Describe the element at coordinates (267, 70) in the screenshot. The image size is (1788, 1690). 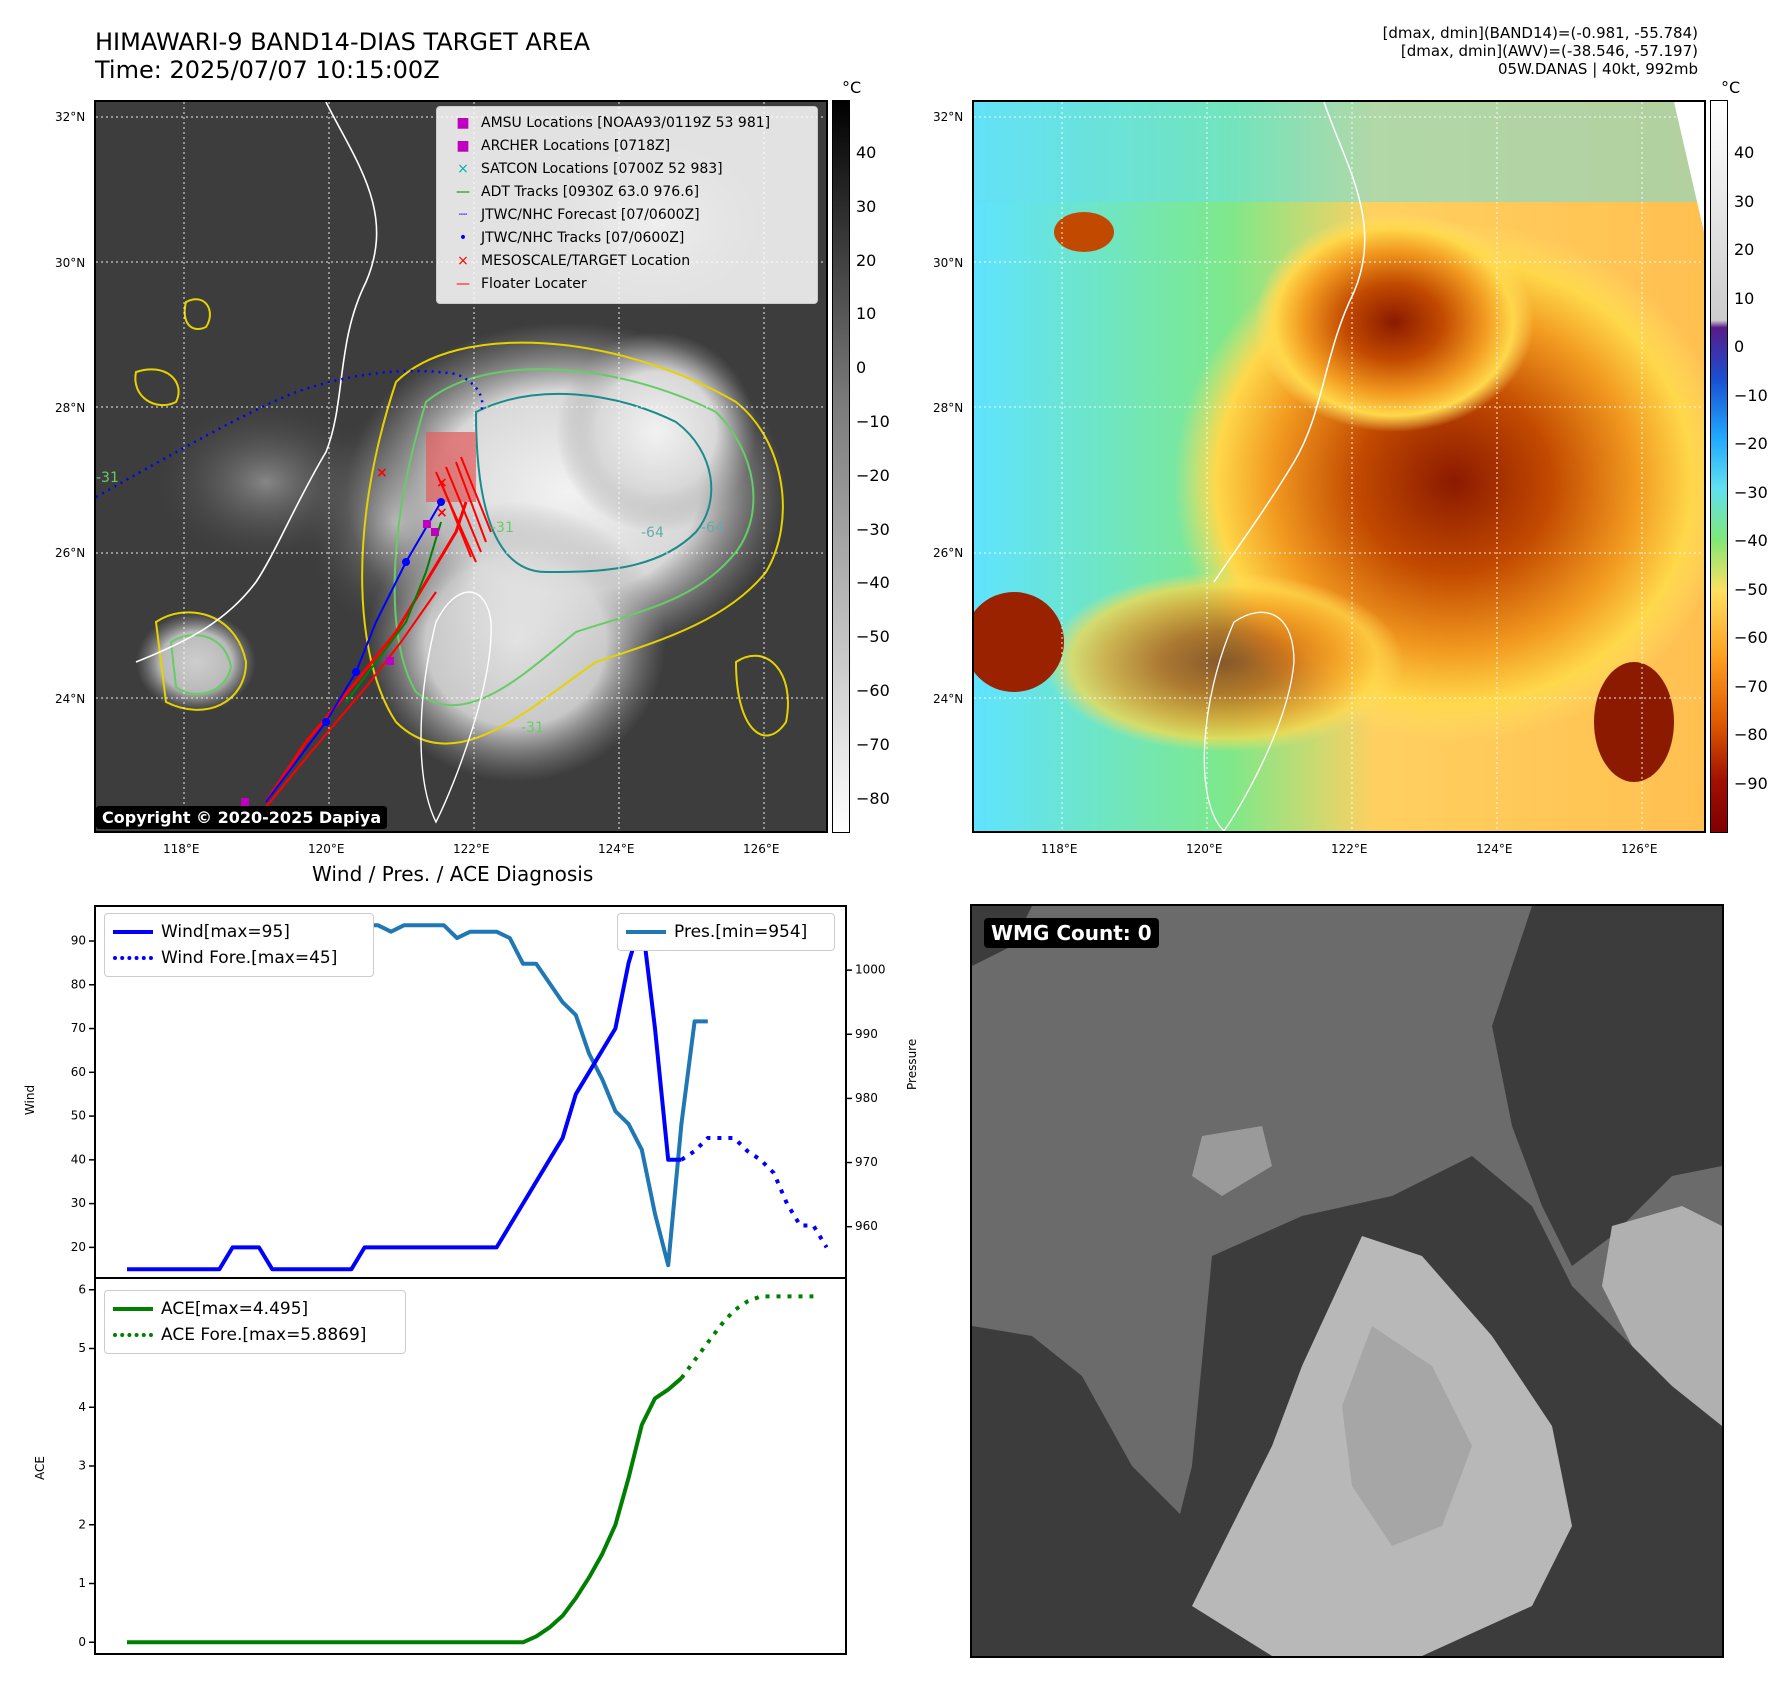
I see `title-line-2: Time: 2025/07/07 10:15:00Z` at that location.